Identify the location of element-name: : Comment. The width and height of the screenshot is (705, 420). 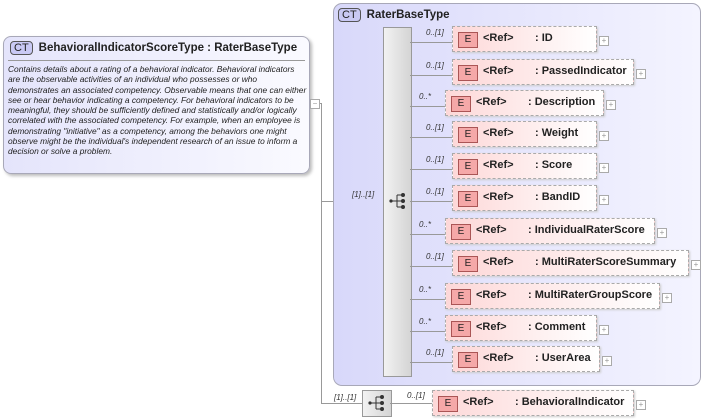
(557, 327).